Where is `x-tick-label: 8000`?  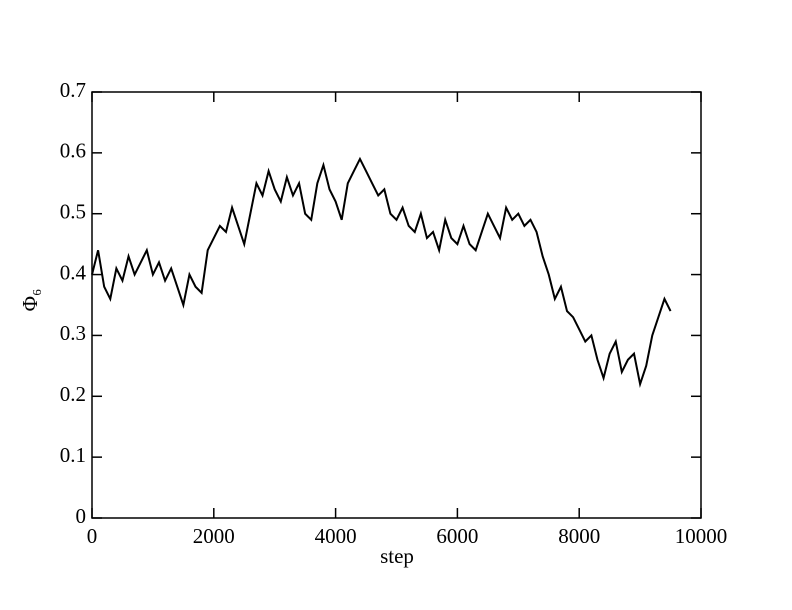 x-tick-label: 8000 is located at coordinates (579, 536).